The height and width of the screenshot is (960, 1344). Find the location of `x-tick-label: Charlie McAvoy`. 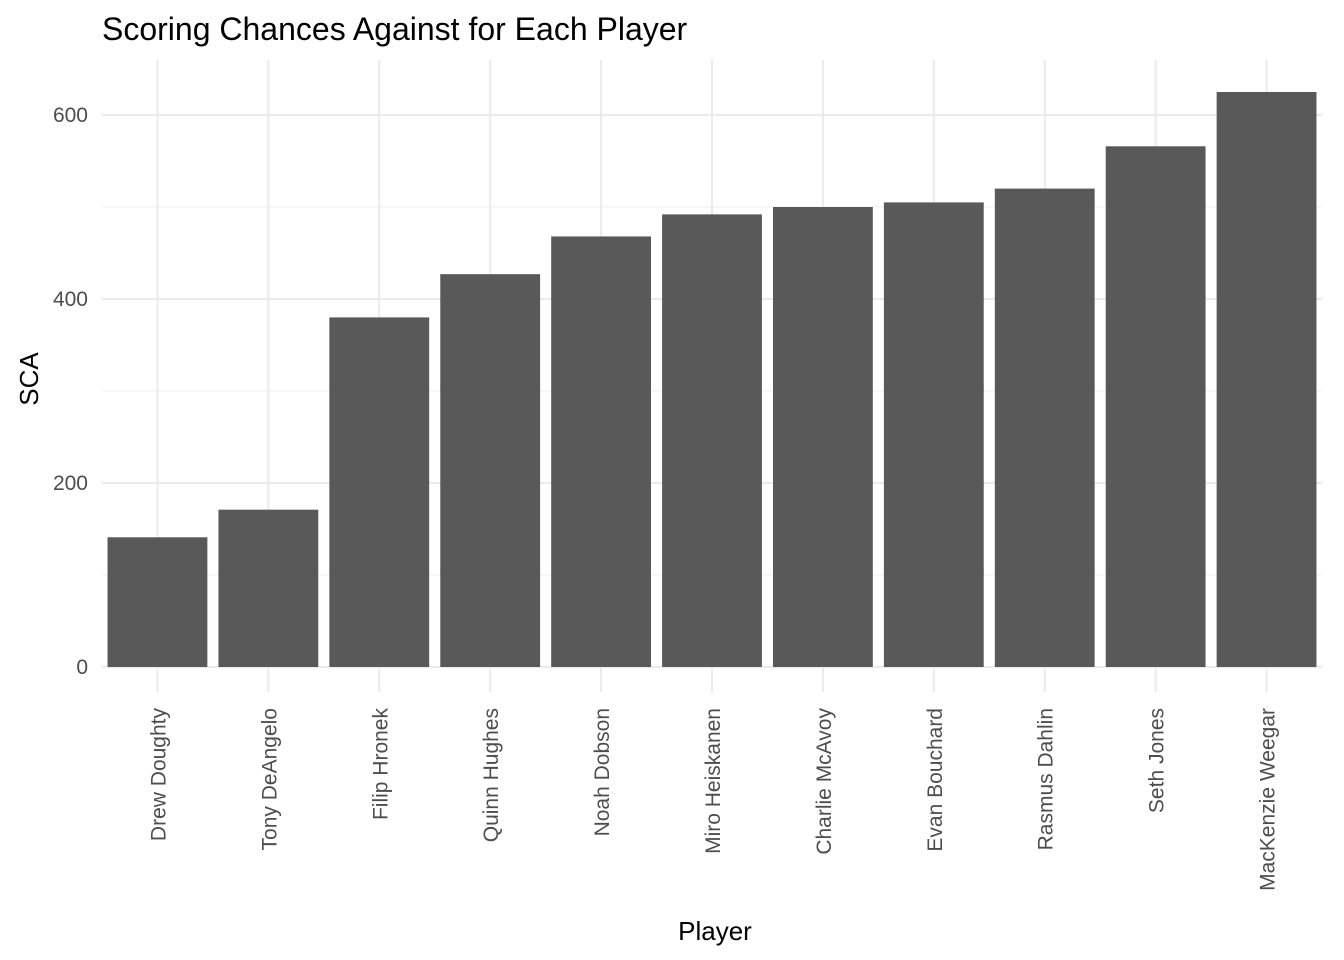

x-tick-label: Charlie McAvoy is located at coordinates (824, 781).